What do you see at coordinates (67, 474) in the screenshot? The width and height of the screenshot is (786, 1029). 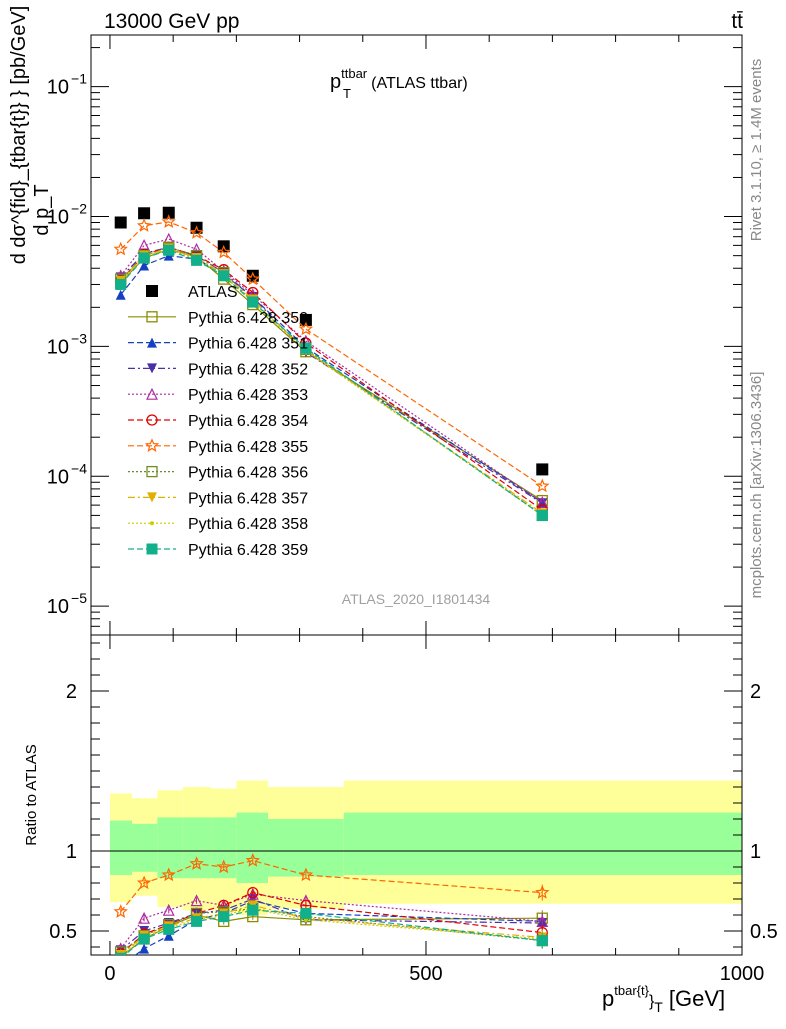 I see `y-tick-label: 10 −4` at bounding box center [67, 474].